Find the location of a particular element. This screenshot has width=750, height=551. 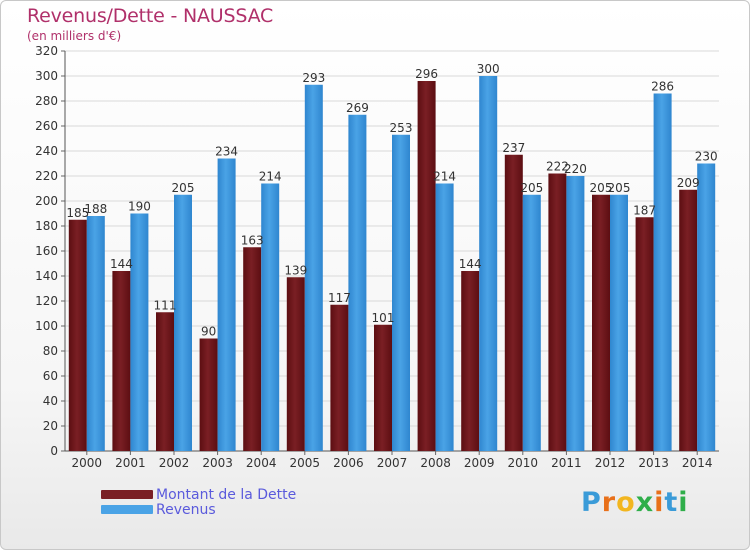

x-tick-label: 2011 is located at coordinates (566, 463).